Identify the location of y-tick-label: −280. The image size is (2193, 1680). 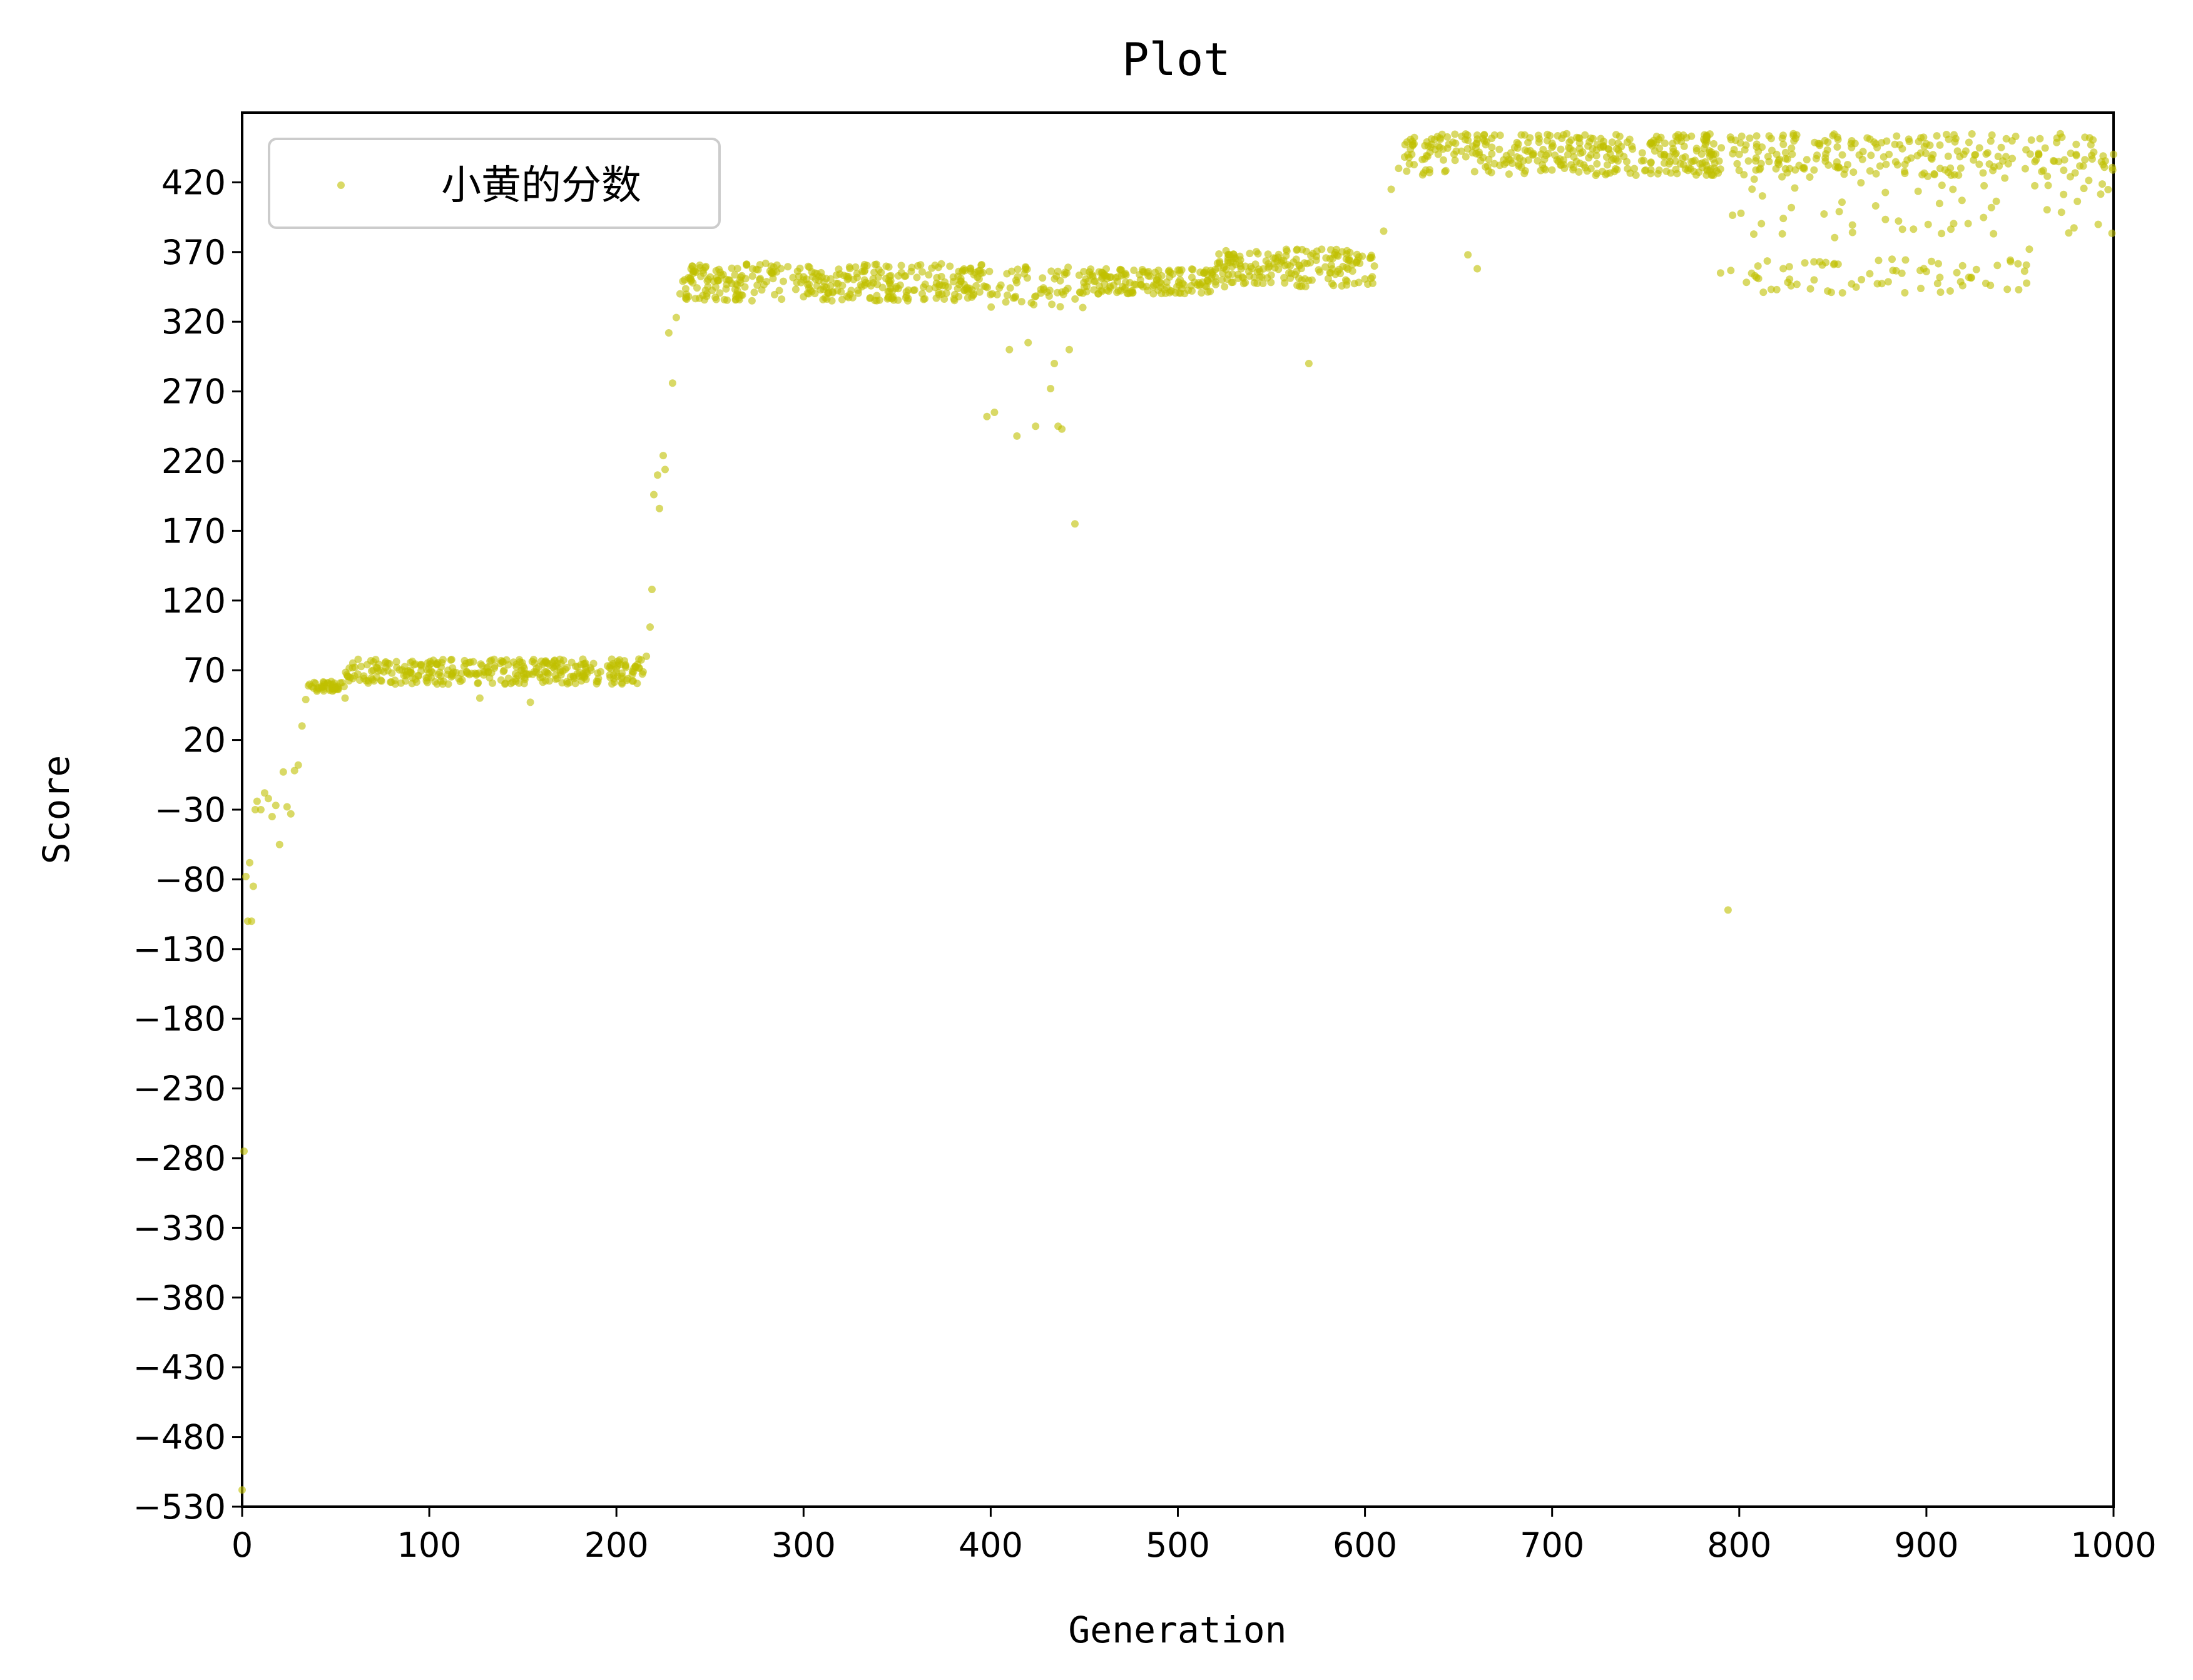
(180, 1158).